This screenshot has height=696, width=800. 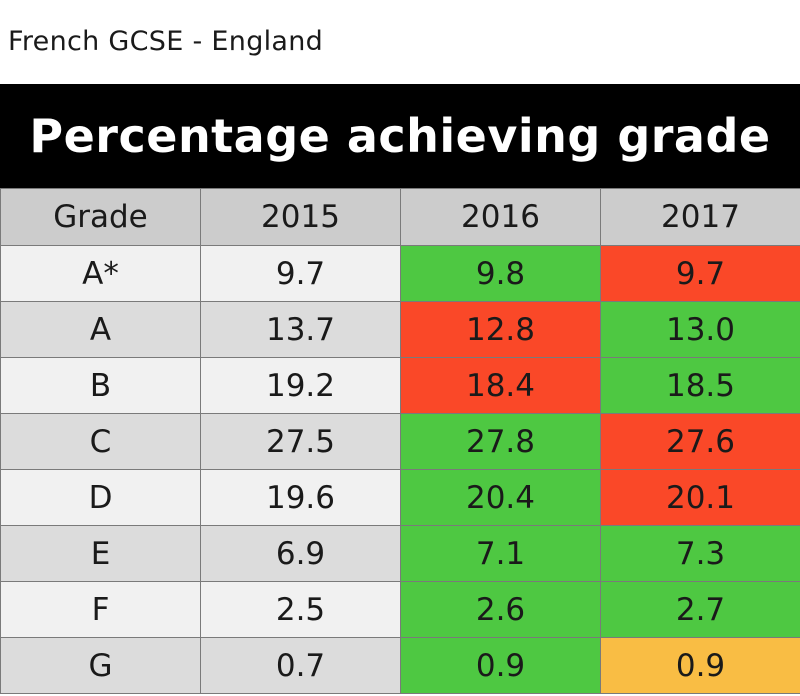 What do you see at coordinates (700, 553) in the screenshot?
I see `value-cell-2017: 7.3` at bounding box center [700, 553].